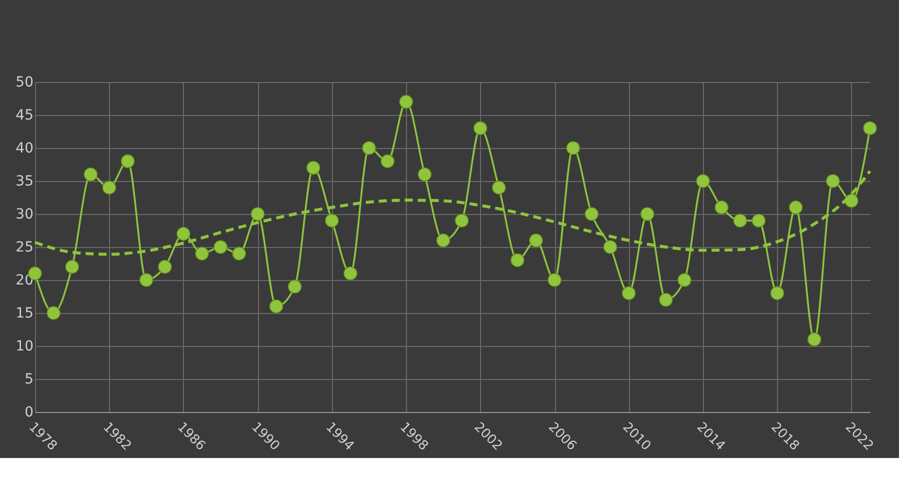 The height and width of the screenshot is (499, 909). What do you see at coordinates (25, 82) in the screenshot?
I see `y-tick-label: 50` at bounding box center [25, 82].